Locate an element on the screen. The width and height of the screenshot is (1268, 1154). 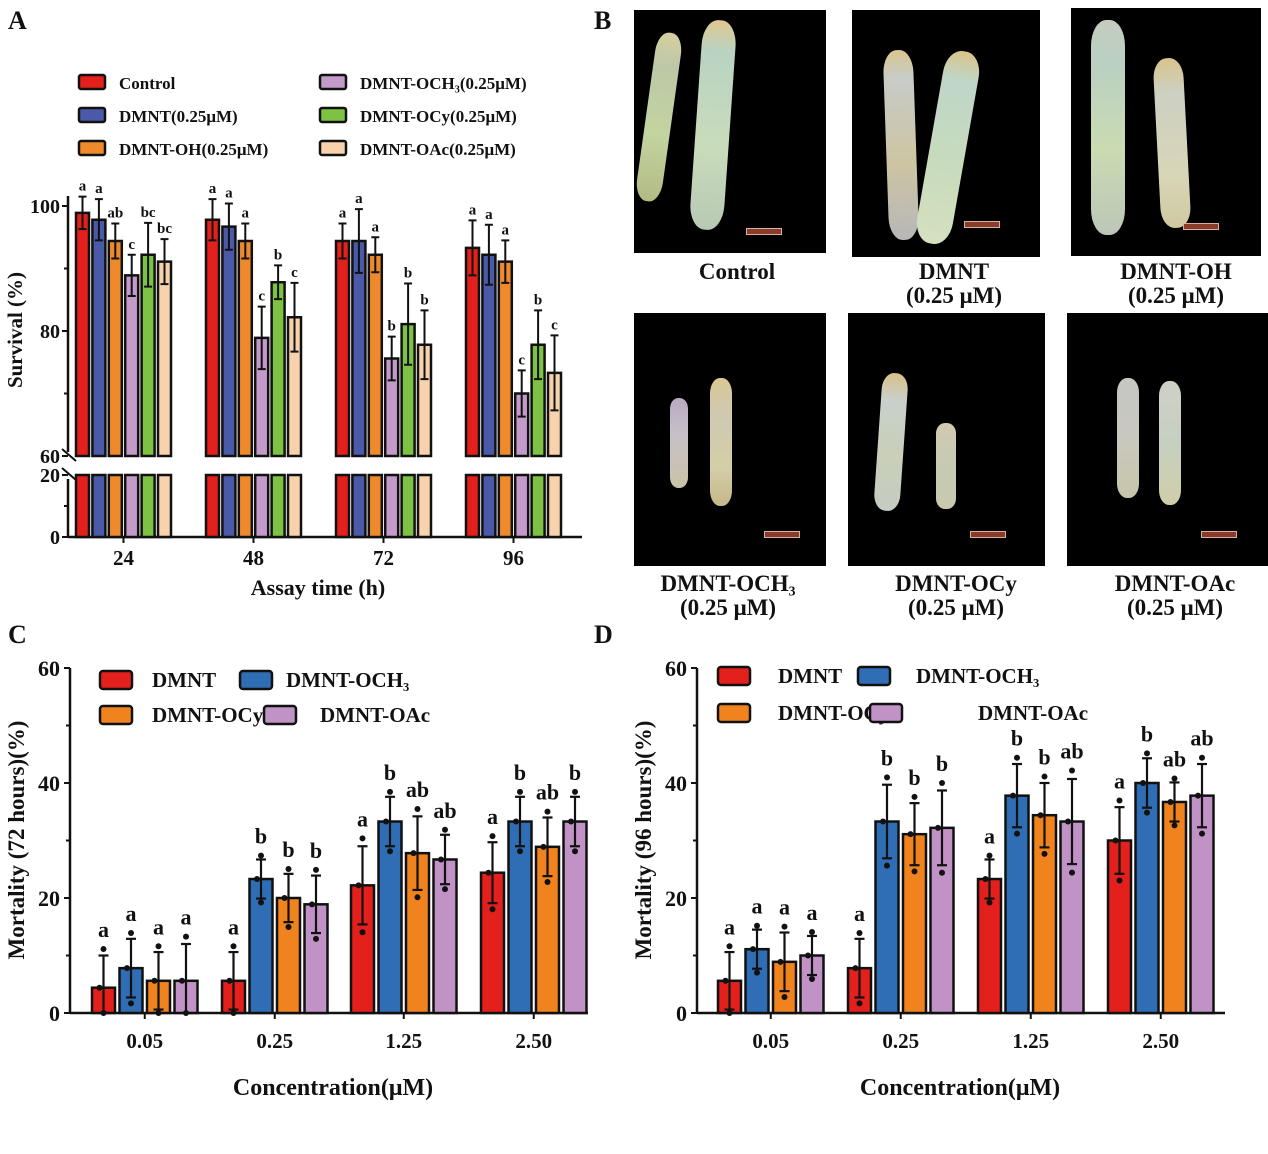
photo-caption-dmnt: DMNT (0.25 μM) is located at coordinates (954, 284).